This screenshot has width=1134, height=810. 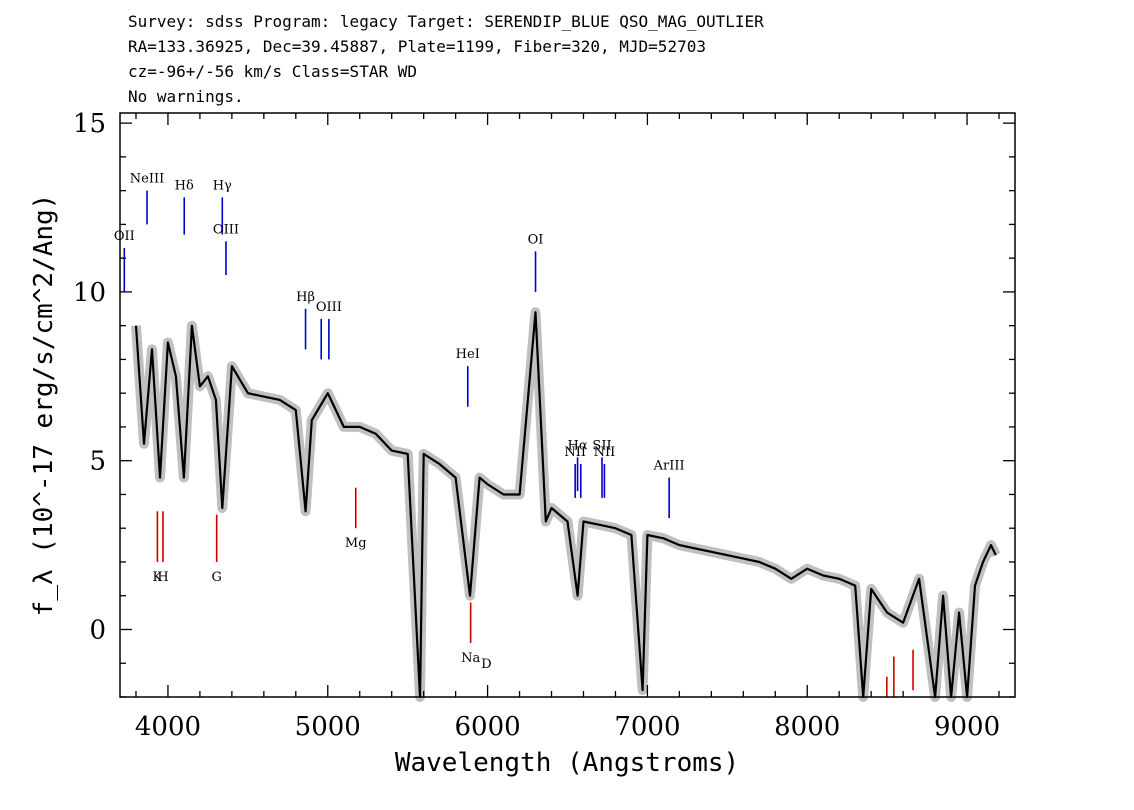 I want to click on y-tick-label: 5, so click(x=97, y=462).